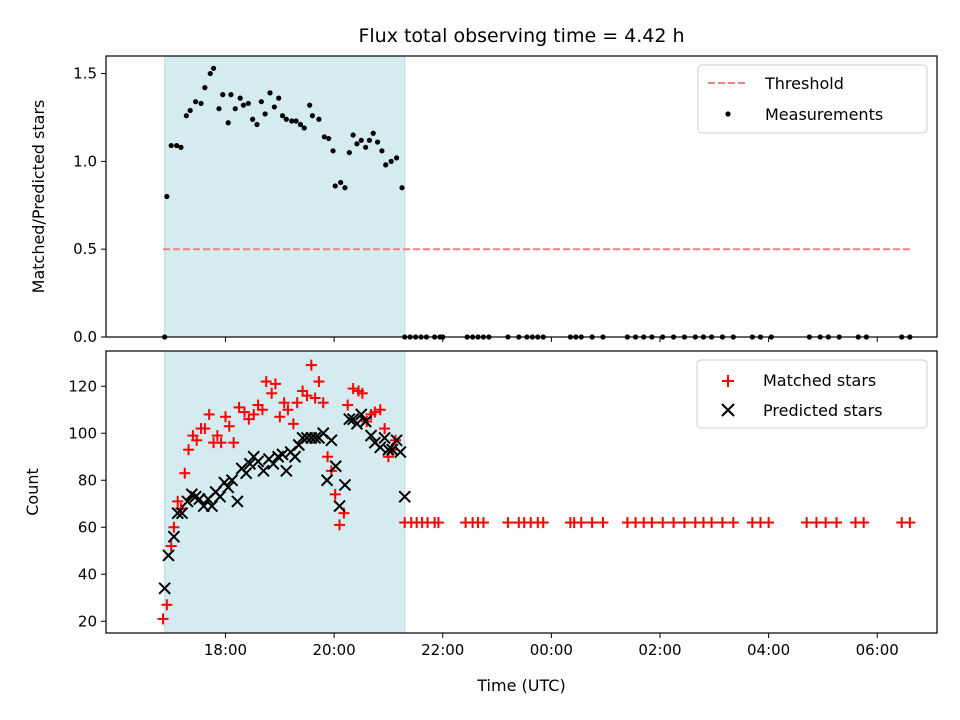  What do you see at coordinates (823, 410) in the screenshot?
I see `legend-predicted-label: Predicted stars` at bounding box center [823, 410].